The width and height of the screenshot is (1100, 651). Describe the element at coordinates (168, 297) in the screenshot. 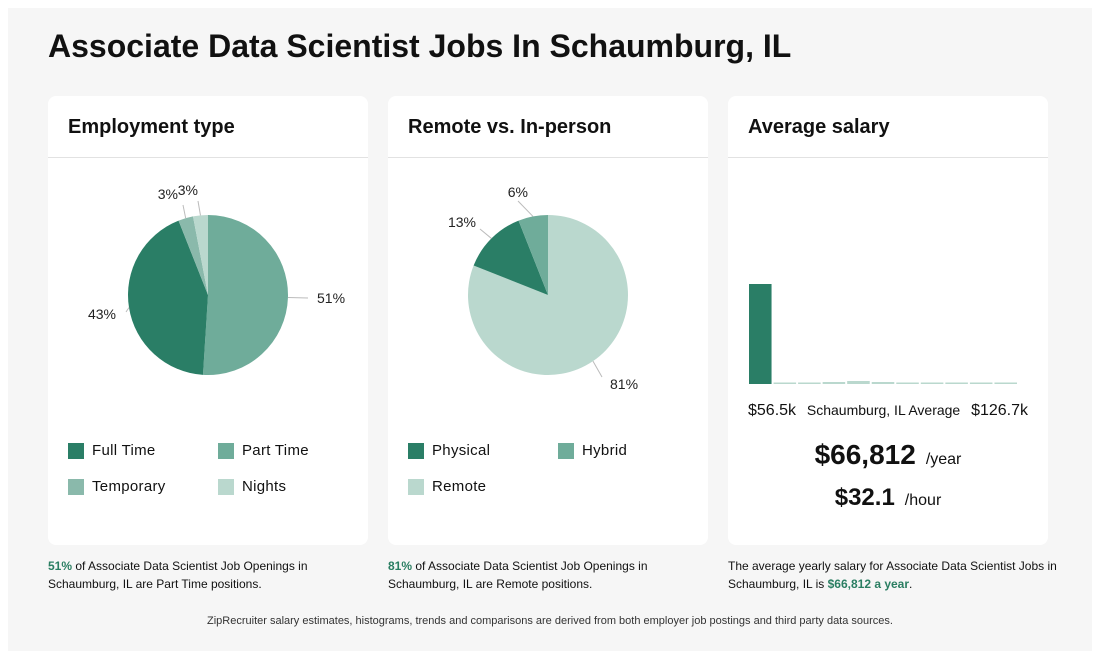

I see `pie-slice-full-time` at that location.